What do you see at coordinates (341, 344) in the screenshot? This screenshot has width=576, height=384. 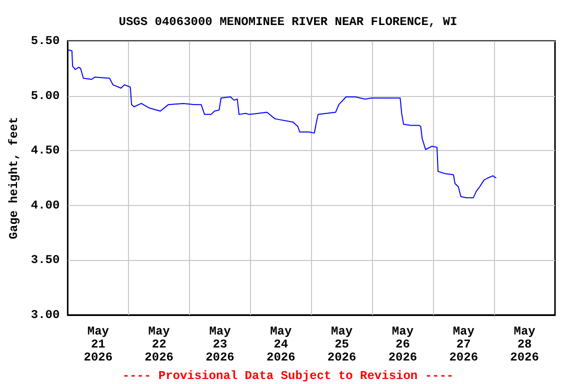 I see `x-tick-label: May 25 2026` at bounding box center [341, 344].